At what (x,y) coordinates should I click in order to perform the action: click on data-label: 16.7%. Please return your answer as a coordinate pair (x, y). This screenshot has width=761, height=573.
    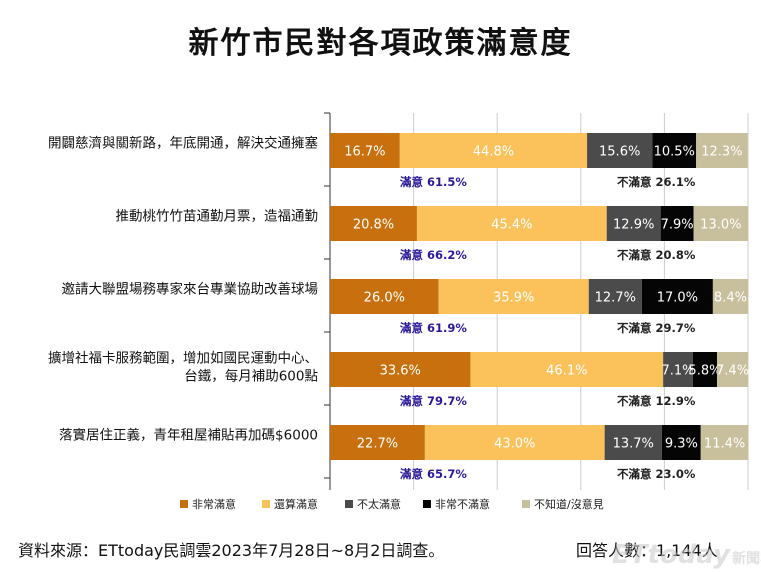
    Looking at the image, I should click on (364, 152).